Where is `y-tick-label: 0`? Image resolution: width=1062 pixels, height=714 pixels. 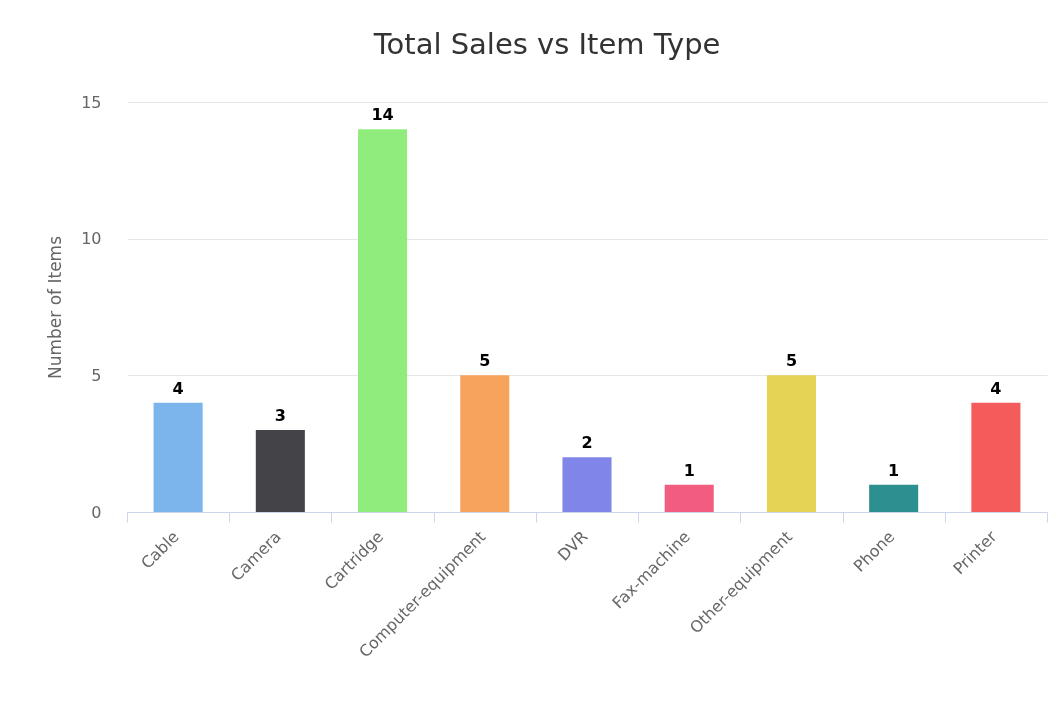
y-tick-label: 0 is located at coordinates (96, 512).